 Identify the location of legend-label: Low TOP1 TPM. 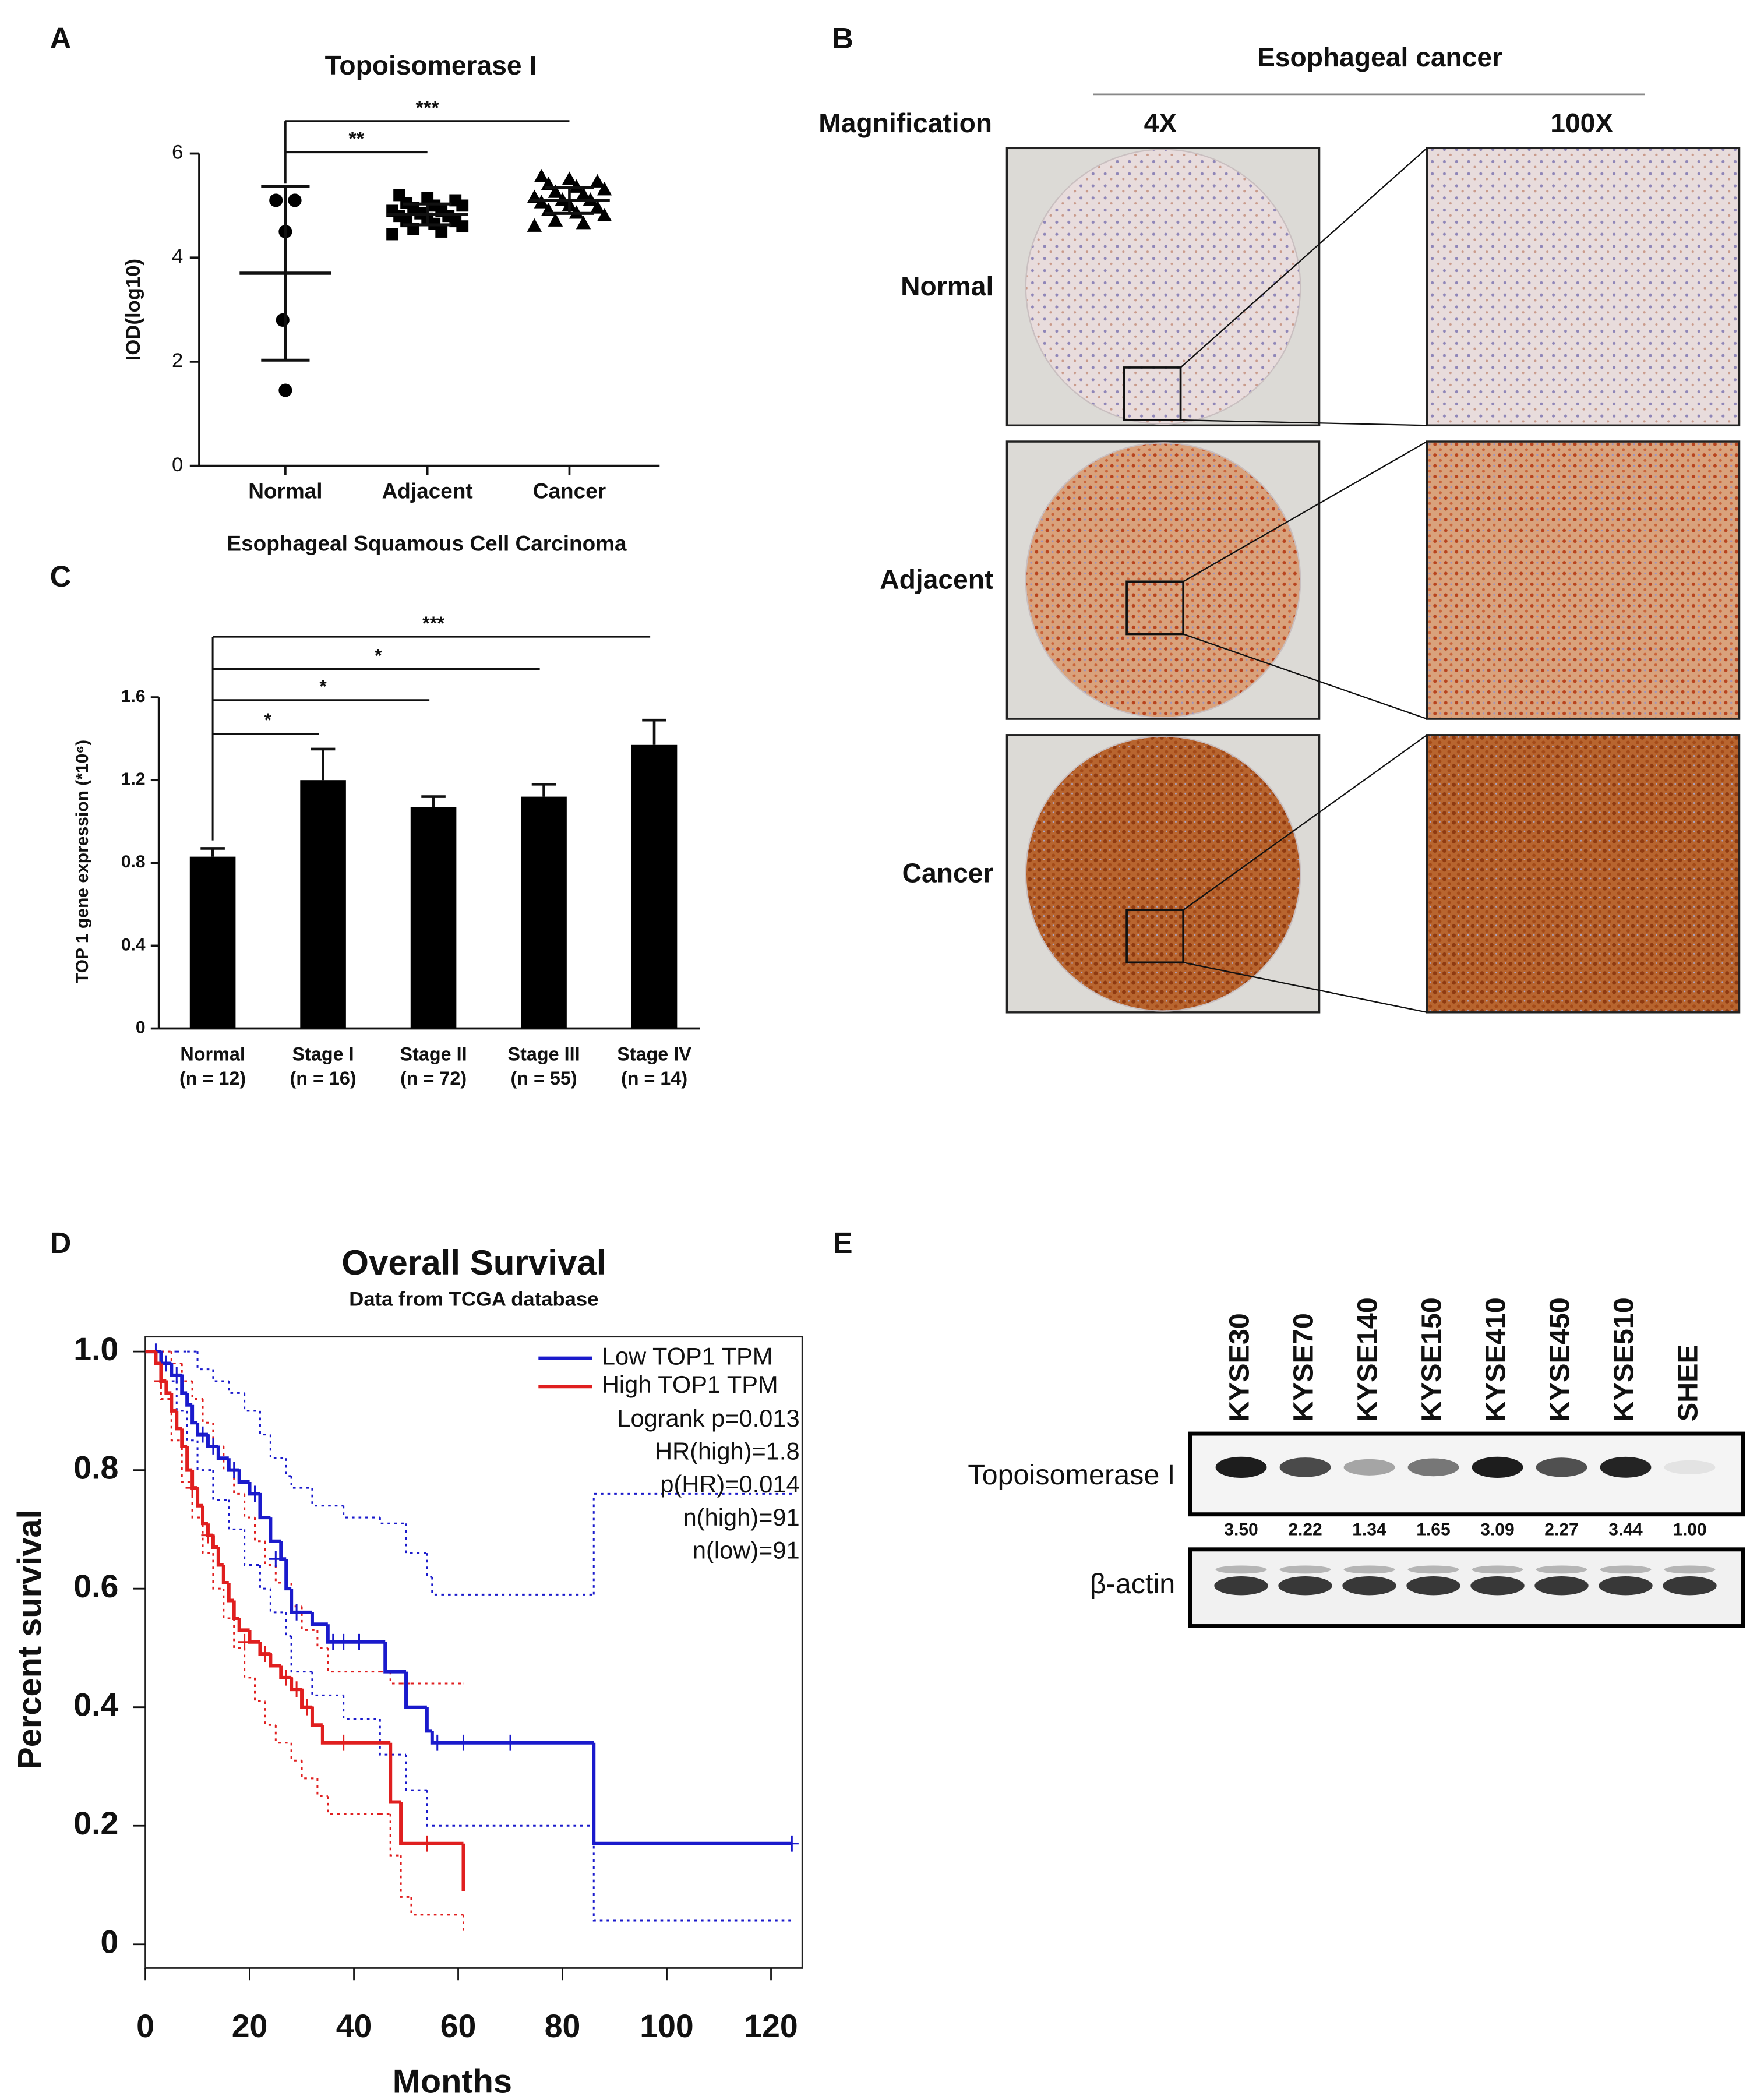
(687, 1356).